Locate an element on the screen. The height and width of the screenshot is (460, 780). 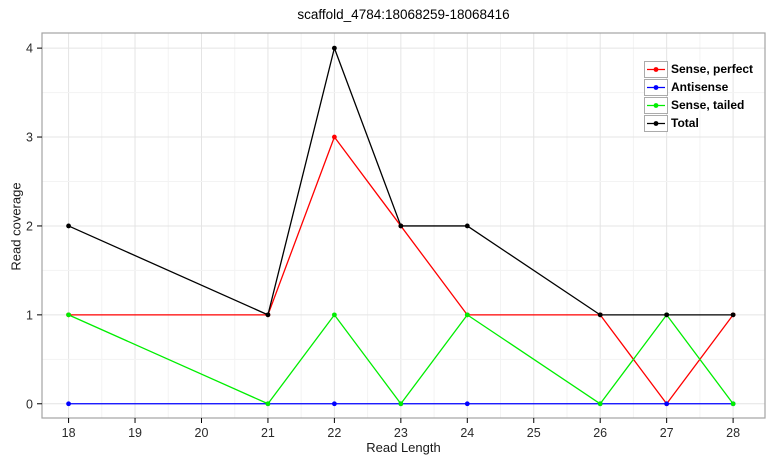
legend-label: Sense, tailed is located at coordinates (708, 105).